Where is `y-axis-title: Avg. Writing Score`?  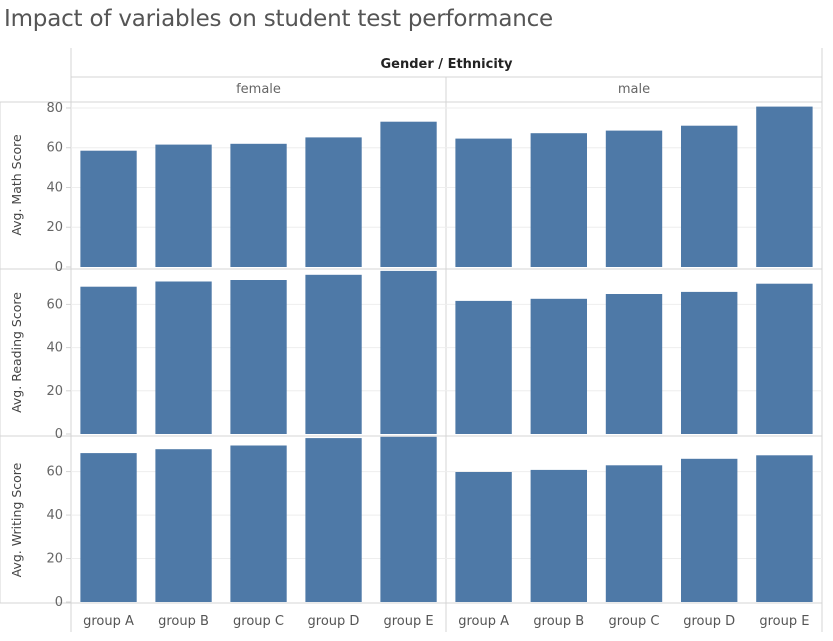 y-axis-title: Avg. Writing Score is located at coordinates (16, 519).